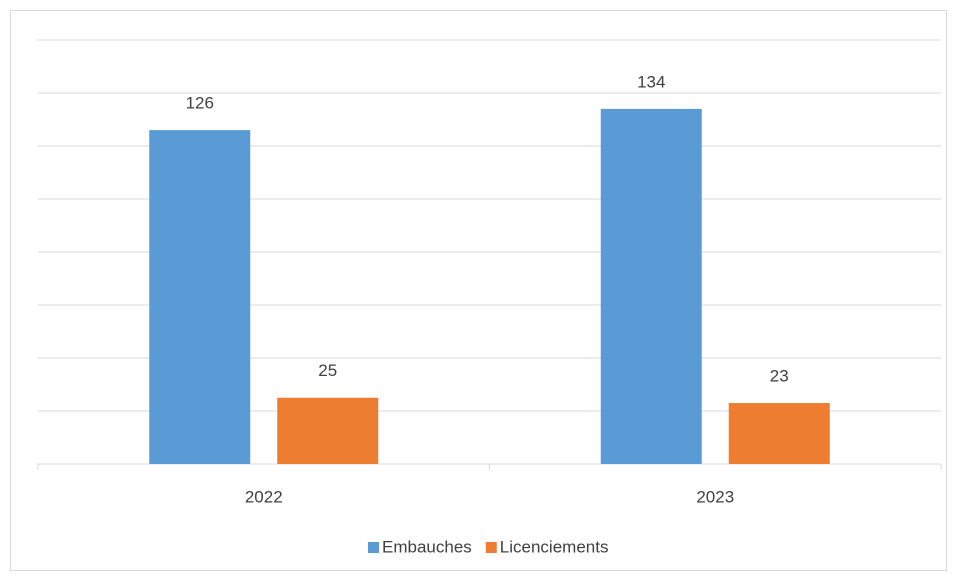 This screenshot has height=581, width=957. What do you see at coordinates (651, 81) in the screenshot?
I see `data-label: 134` at bounding box center [651, 81].